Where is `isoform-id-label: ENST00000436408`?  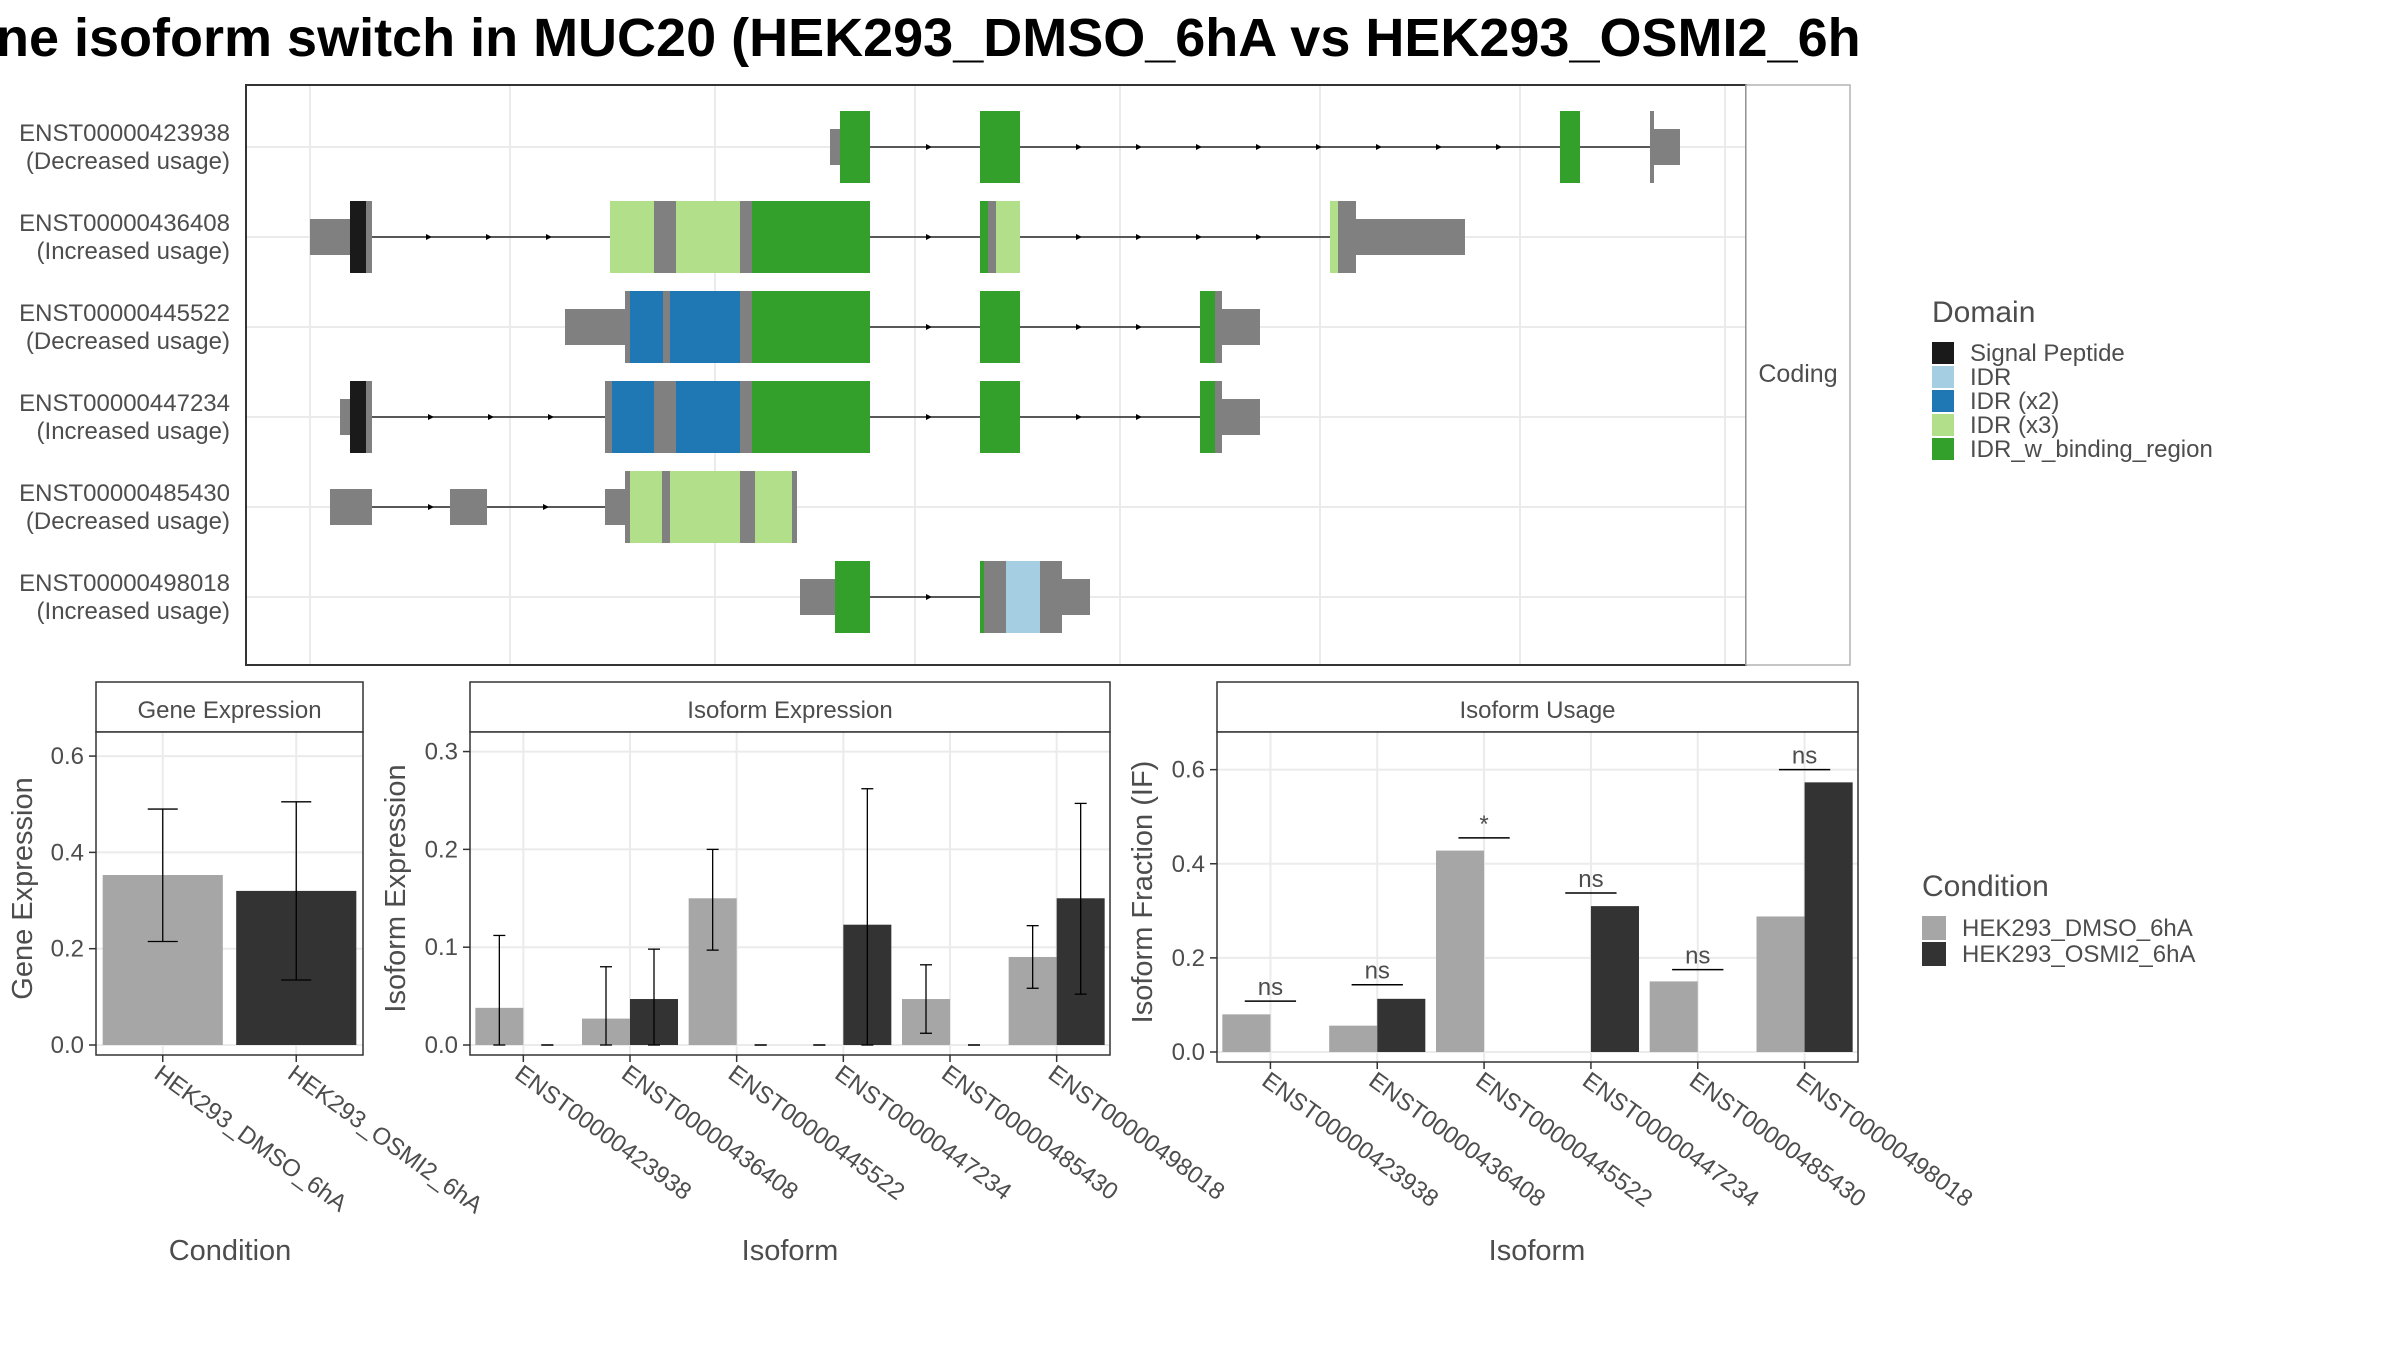
isoform-id-label: ENST00000436408 is located at coordinates (124, 223).